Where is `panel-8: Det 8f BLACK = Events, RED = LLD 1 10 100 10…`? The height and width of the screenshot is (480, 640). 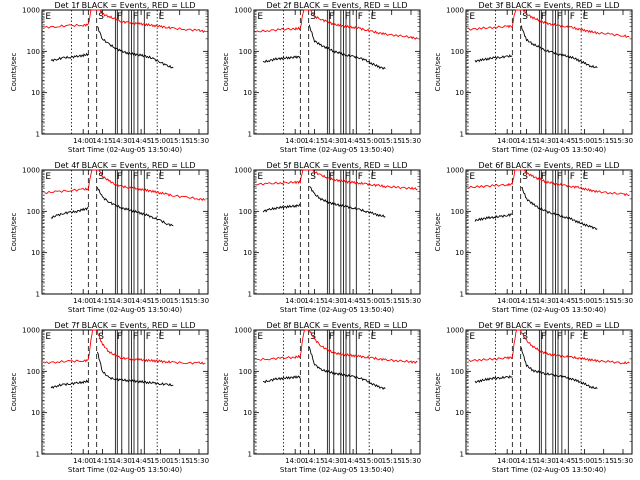
panel-8: Det 8f BLACK = Events, RED = LLD 1 10 100 10… is located at coordinates (321, 397).